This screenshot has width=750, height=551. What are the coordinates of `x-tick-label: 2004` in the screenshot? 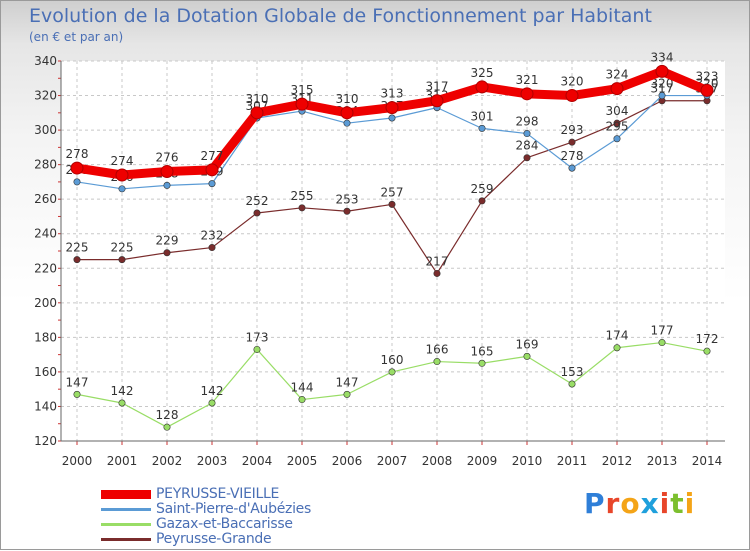 It's located at (257, 461).